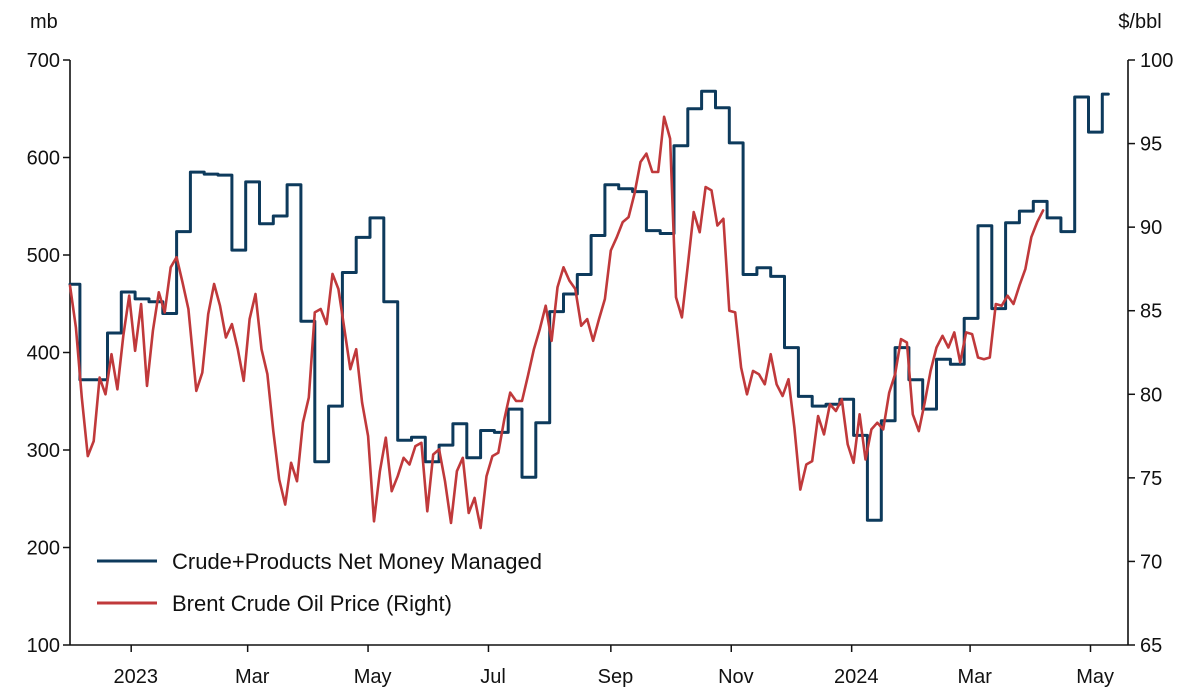 This screenshot has width=1200, height=699. Describe the element at coordinates (43, 549) in the screenshot. I see `left-tick-label: 200` at that location.